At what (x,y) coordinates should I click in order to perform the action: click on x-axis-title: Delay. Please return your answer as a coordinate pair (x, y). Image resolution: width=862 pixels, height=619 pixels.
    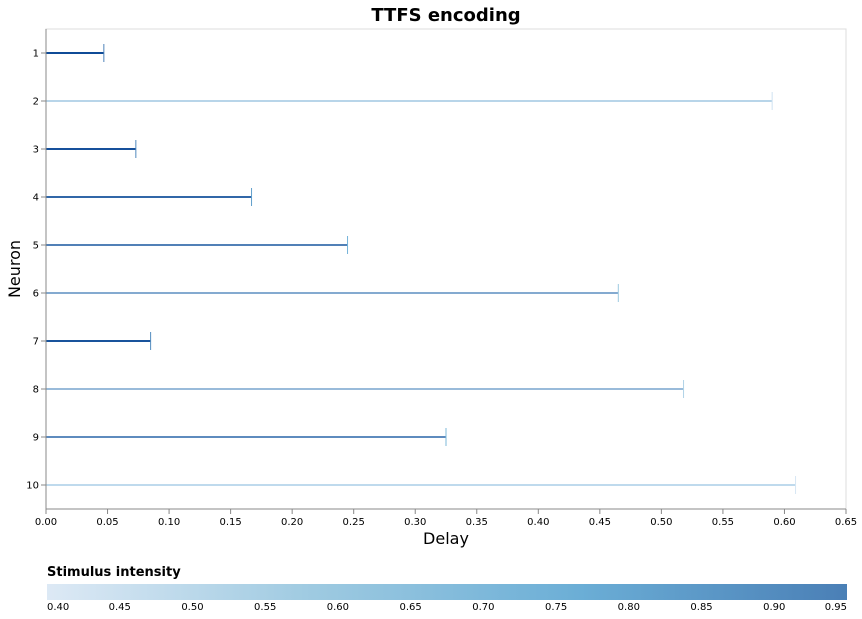
    Looking at the image, I should click on (446, 538).